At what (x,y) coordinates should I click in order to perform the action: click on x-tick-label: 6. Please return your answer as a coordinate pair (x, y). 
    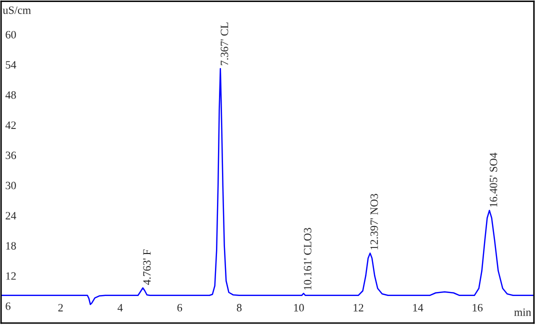
    Looking at the image, I should click on (179, 308).